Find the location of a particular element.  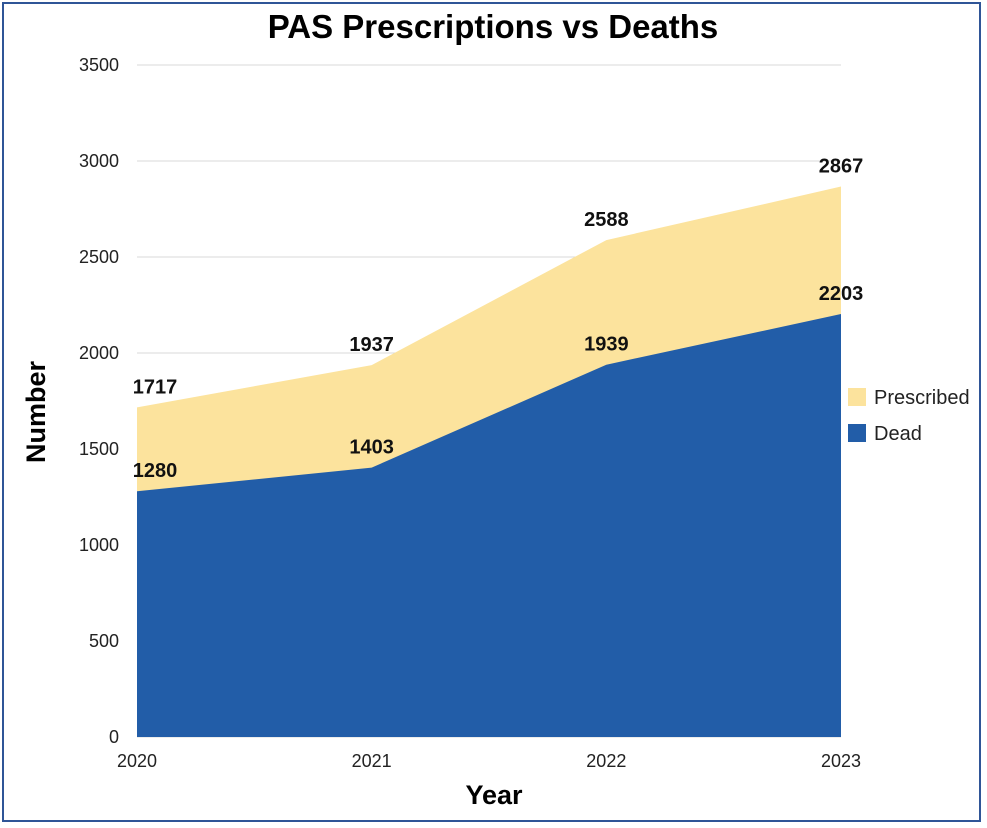

data-label-prescribed: 2867 is located at coordinates (841, 167).